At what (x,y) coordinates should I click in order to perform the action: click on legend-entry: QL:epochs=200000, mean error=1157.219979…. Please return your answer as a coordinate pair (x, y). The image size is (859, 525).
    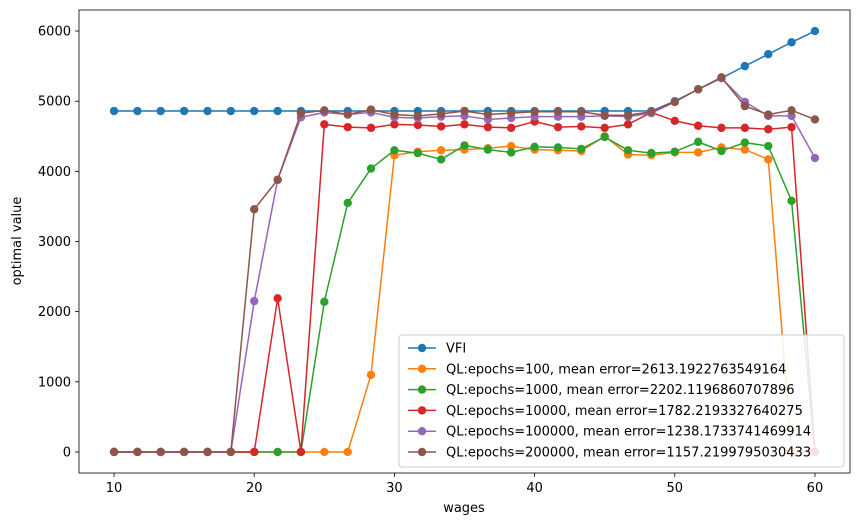
    Looking at the image, I should click on (609, 453).